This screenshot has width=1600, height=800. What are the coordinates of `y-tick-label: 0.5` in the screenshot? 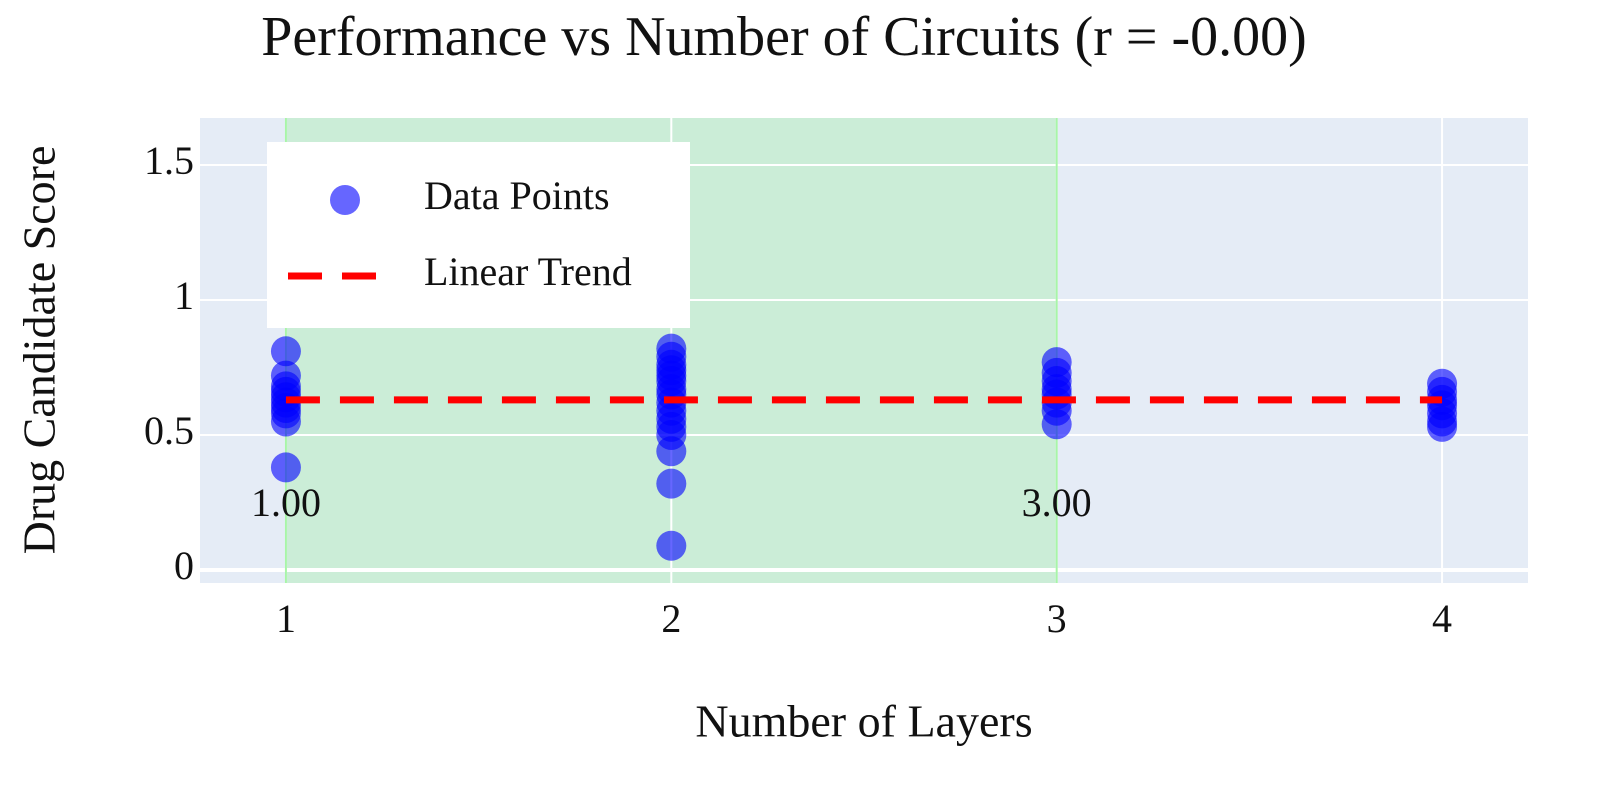 It's located at (169, 430).